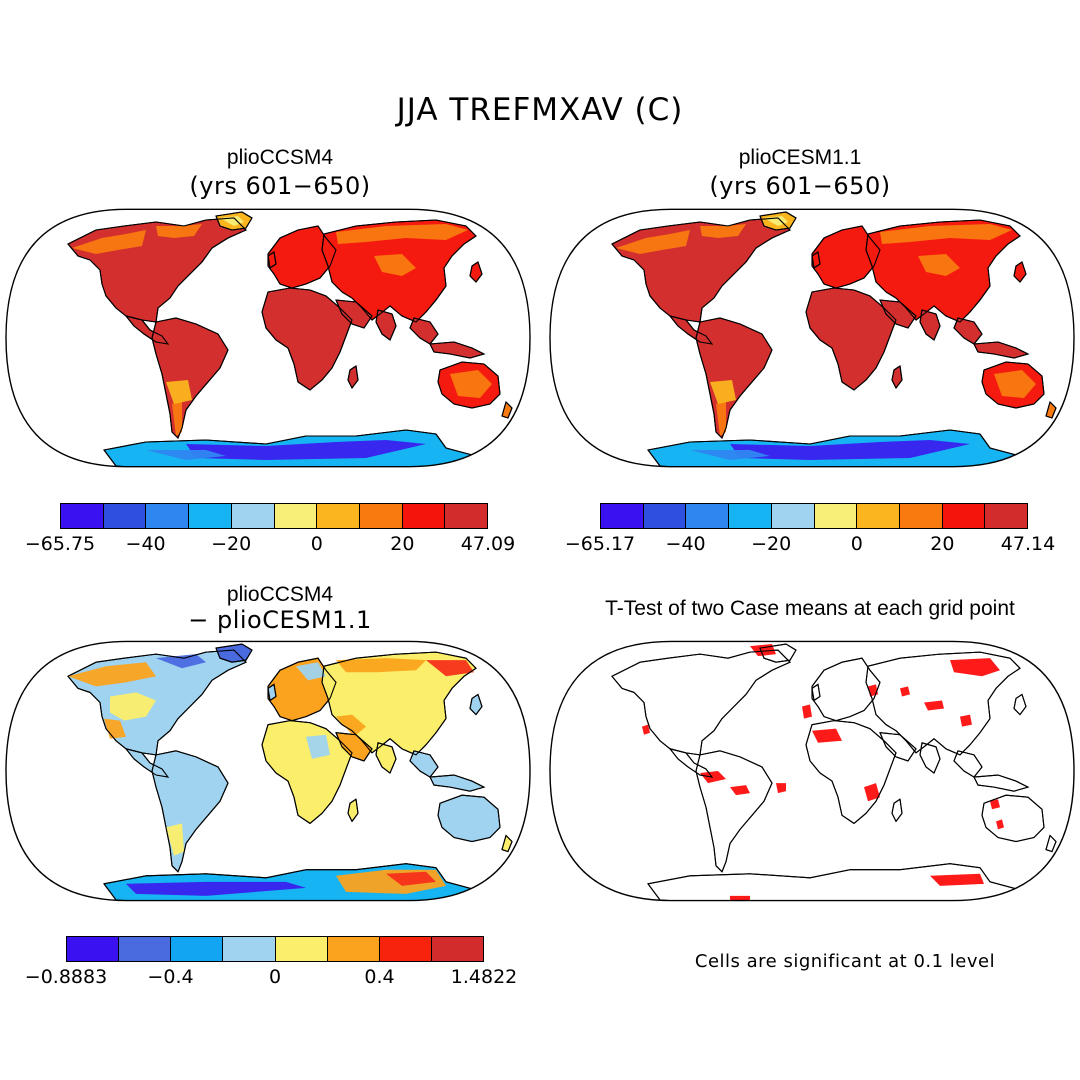  What do you see at coordinates (723, 231) in the screenshot?
I see `arctic-canada-patch` at bounding box center [723, 231].